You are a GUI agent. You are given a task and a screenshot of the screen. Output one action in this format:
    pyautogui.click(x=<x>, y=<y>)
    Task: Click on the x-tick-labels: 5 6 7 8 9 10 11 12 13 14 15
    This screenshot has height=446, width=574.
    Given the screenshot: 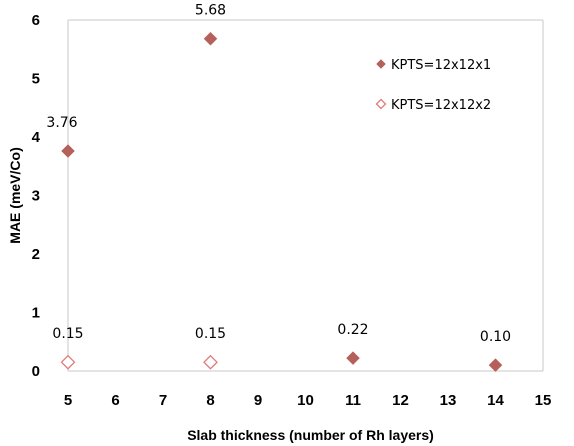 What is the action you would take?
    pyautogui.click(x=308, y=400)
    